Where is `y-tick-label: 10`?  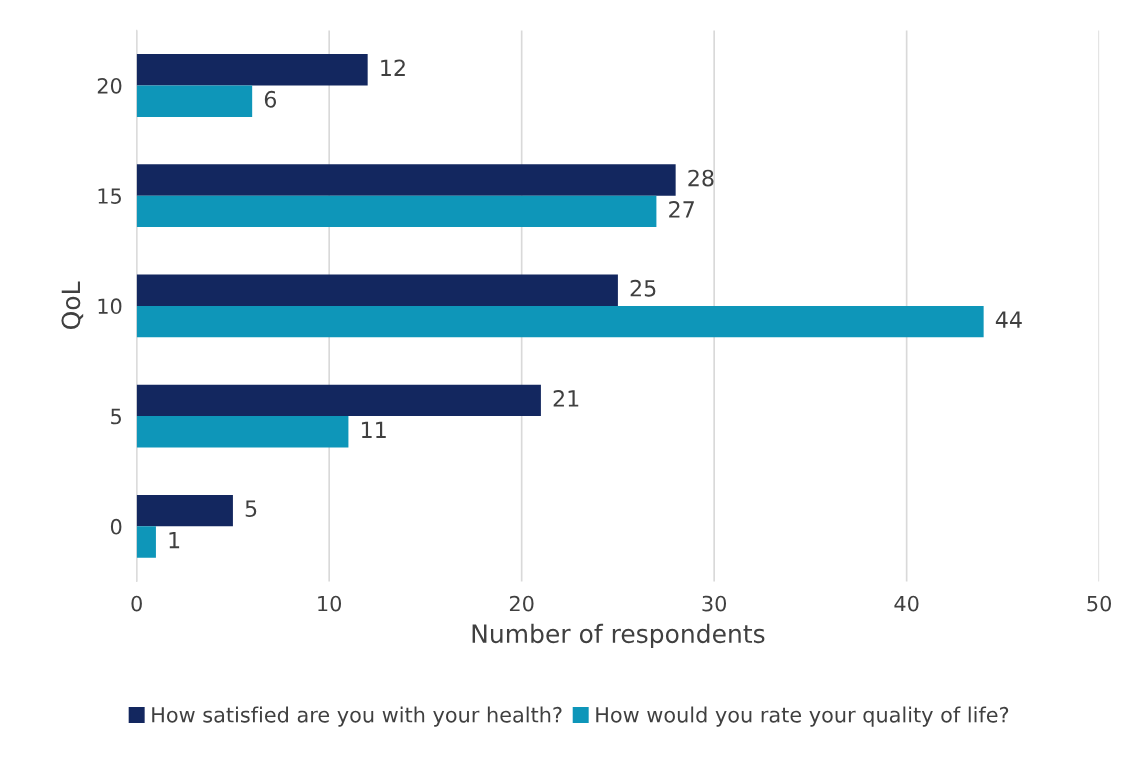
y-tick-label: 10 is located at coordinates (110, 306).